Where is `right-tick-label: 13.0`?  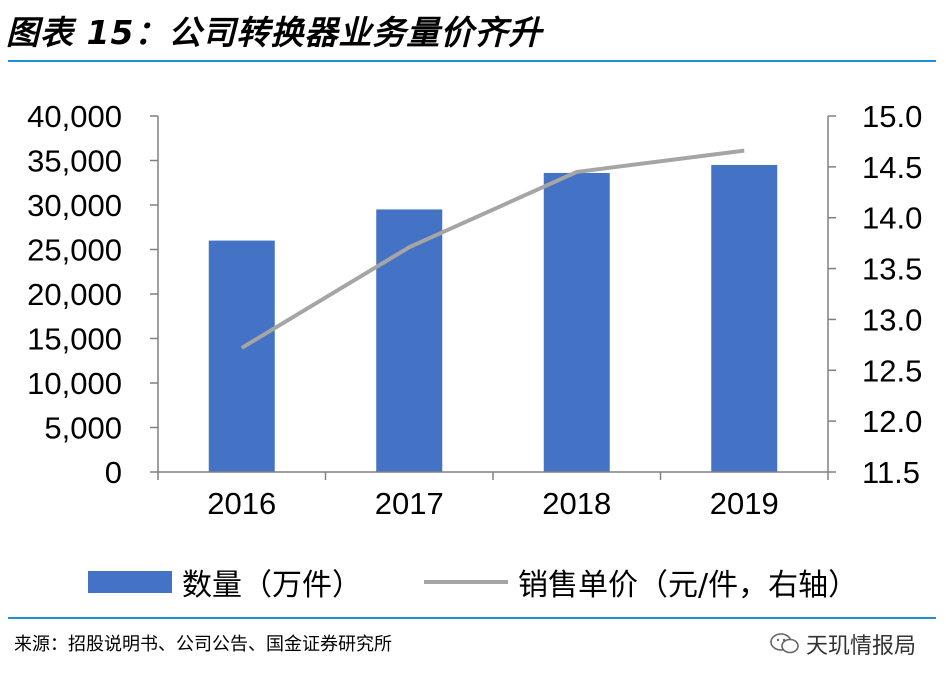
right-tick-label: 13.0 is located at coordinates (892, 319).